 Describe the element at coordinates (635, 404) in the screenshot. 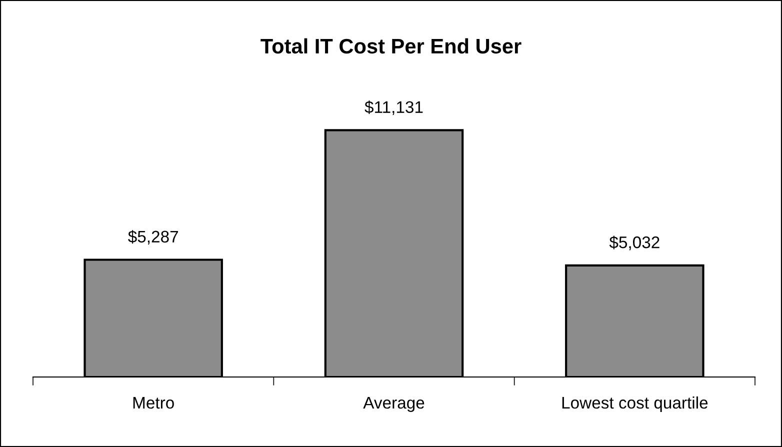

I see `x-tick-label: Lowest cost quartile` at that location.